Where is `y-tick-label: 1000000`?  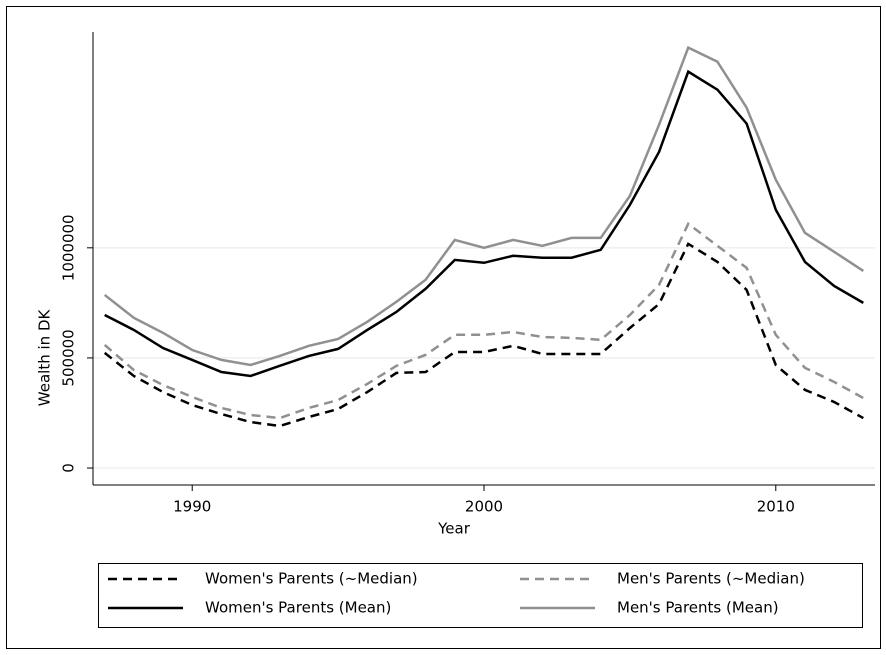 y-tick-label: 1000000 is located at coordinates (69, 247).